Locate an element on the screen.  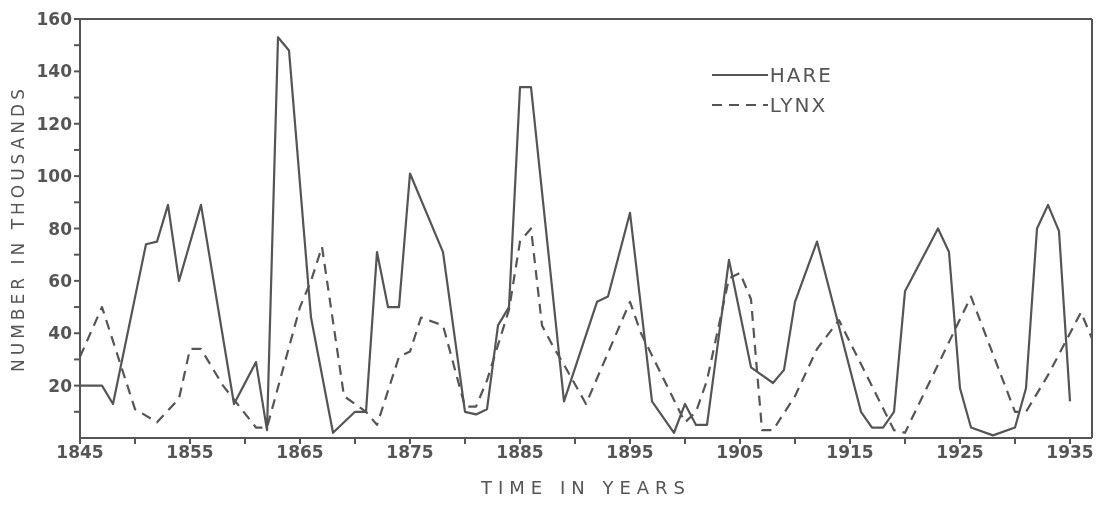
y-tick-label: 100 is located at coordinates (54, 176).